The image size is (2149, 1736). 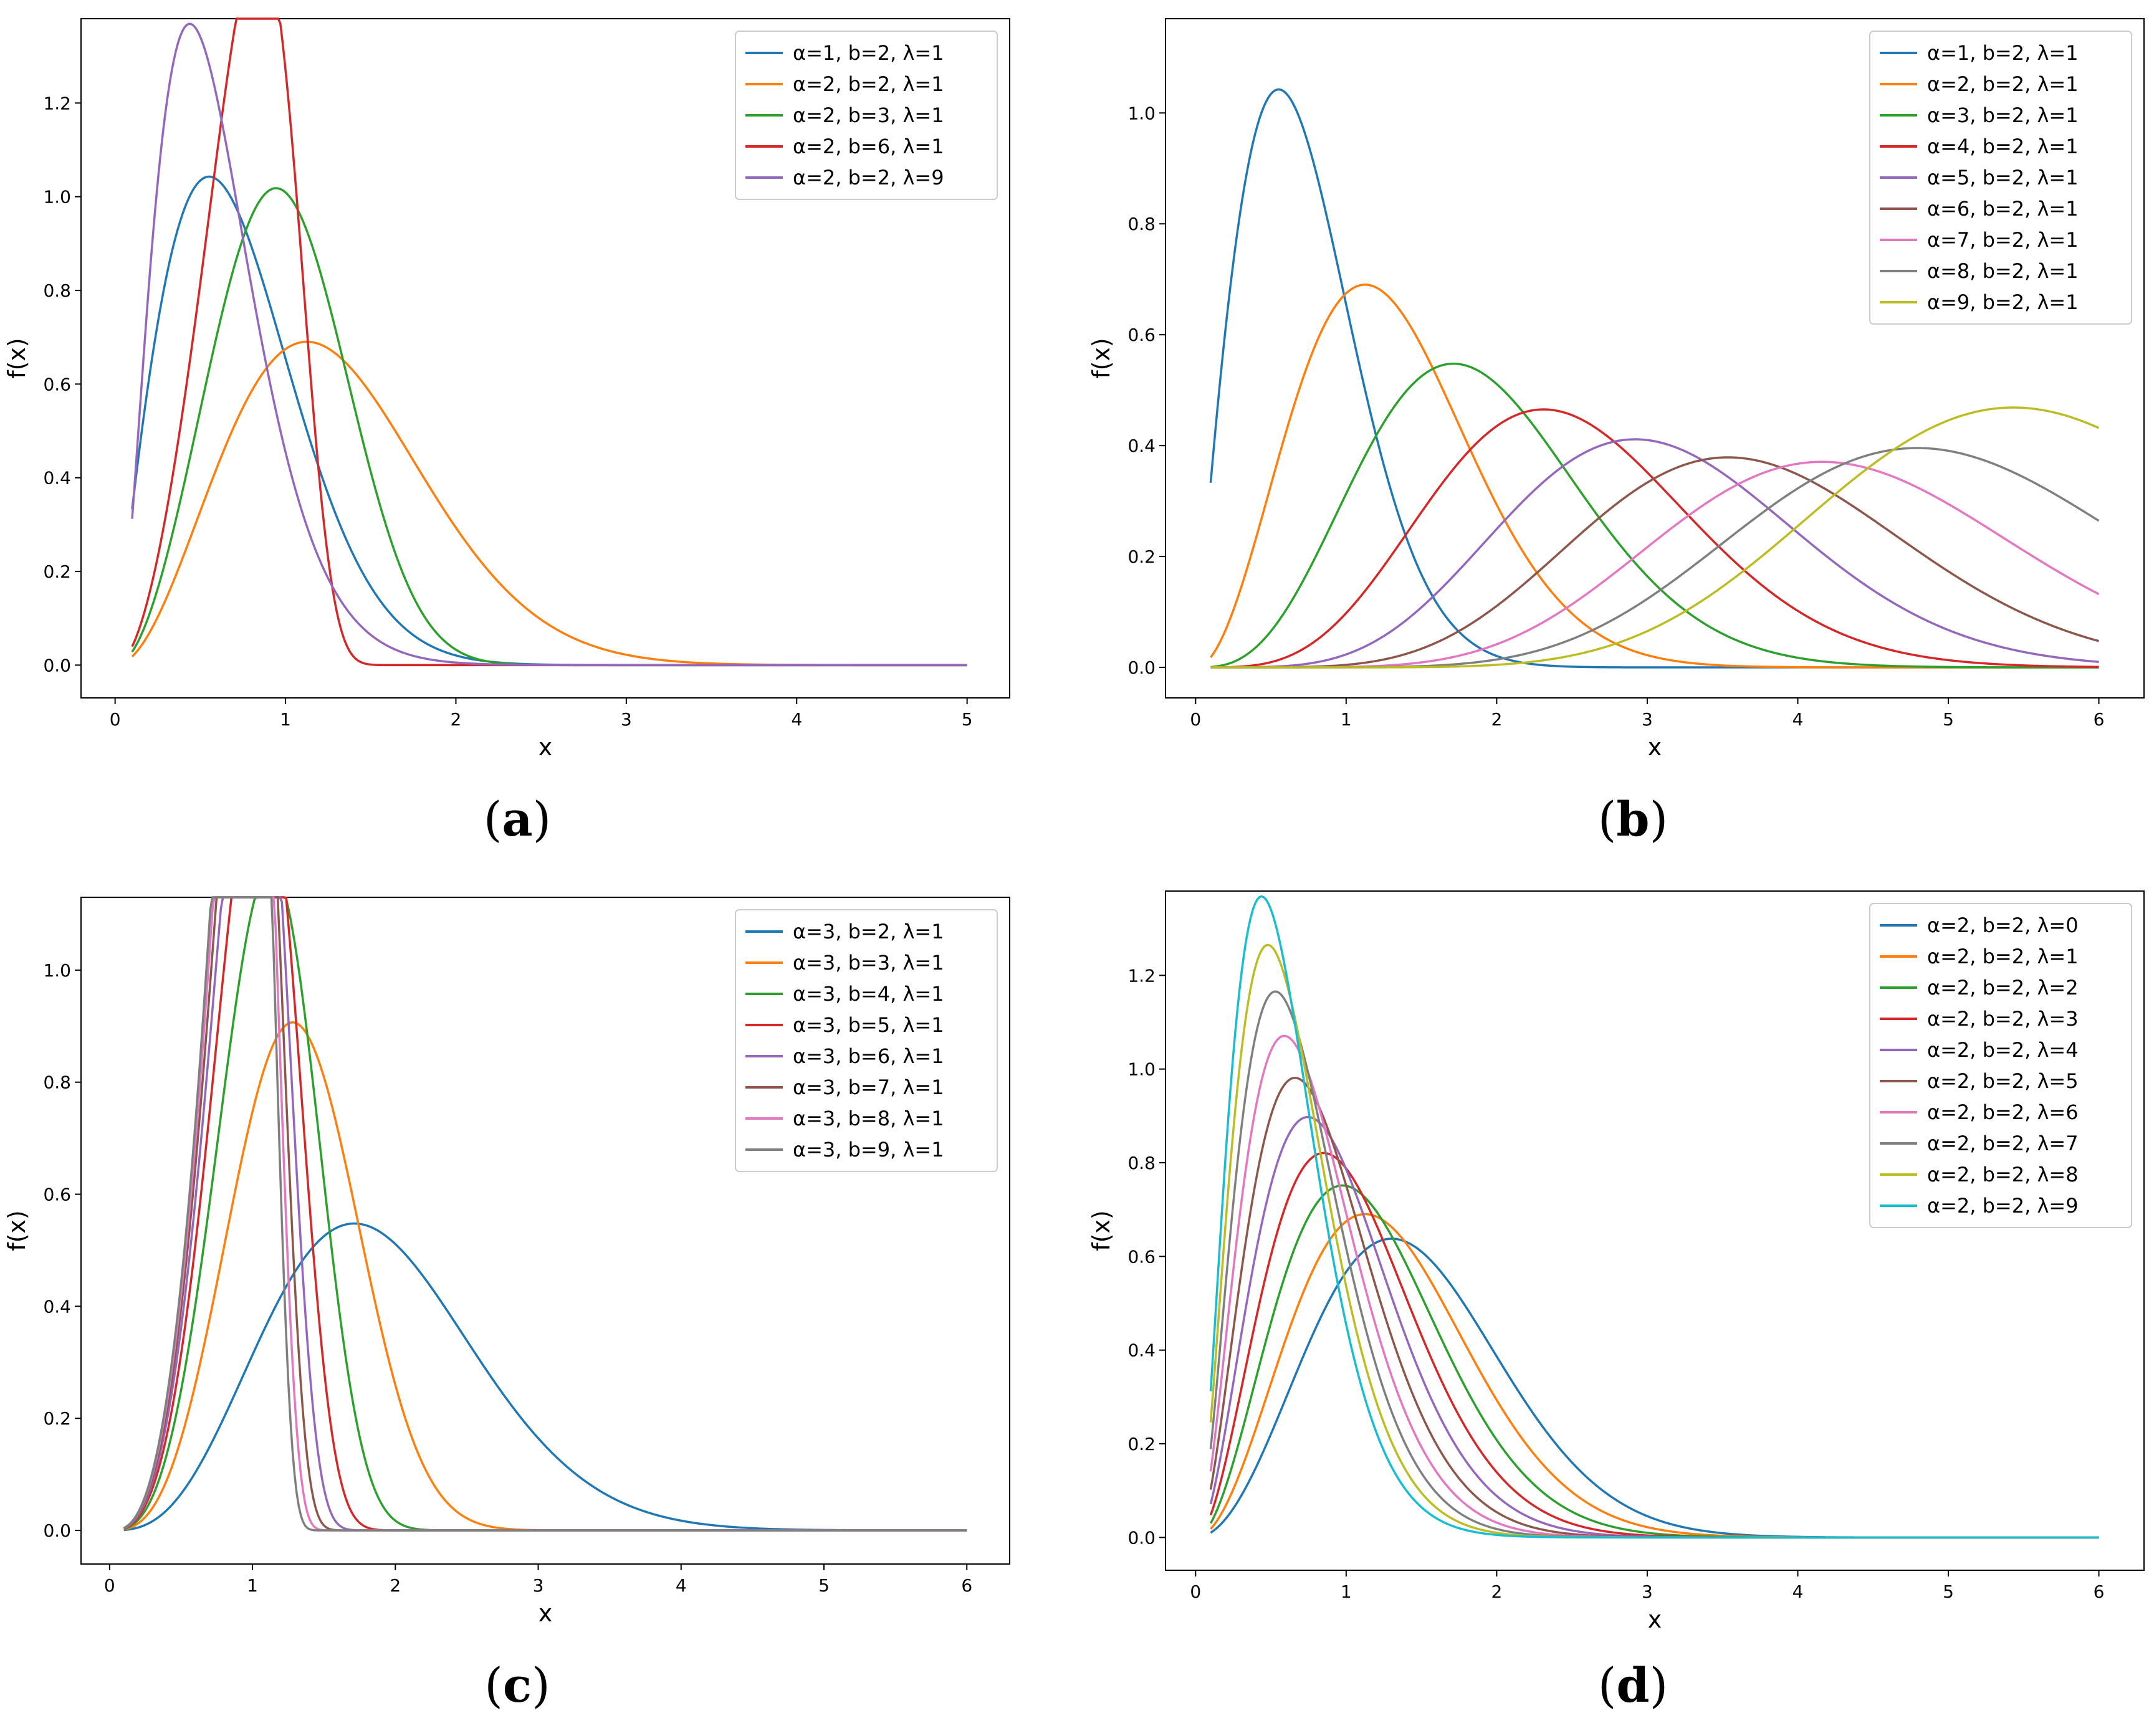 I want to click on y-axis-label-a: f(x), so click(x=17, y=358).